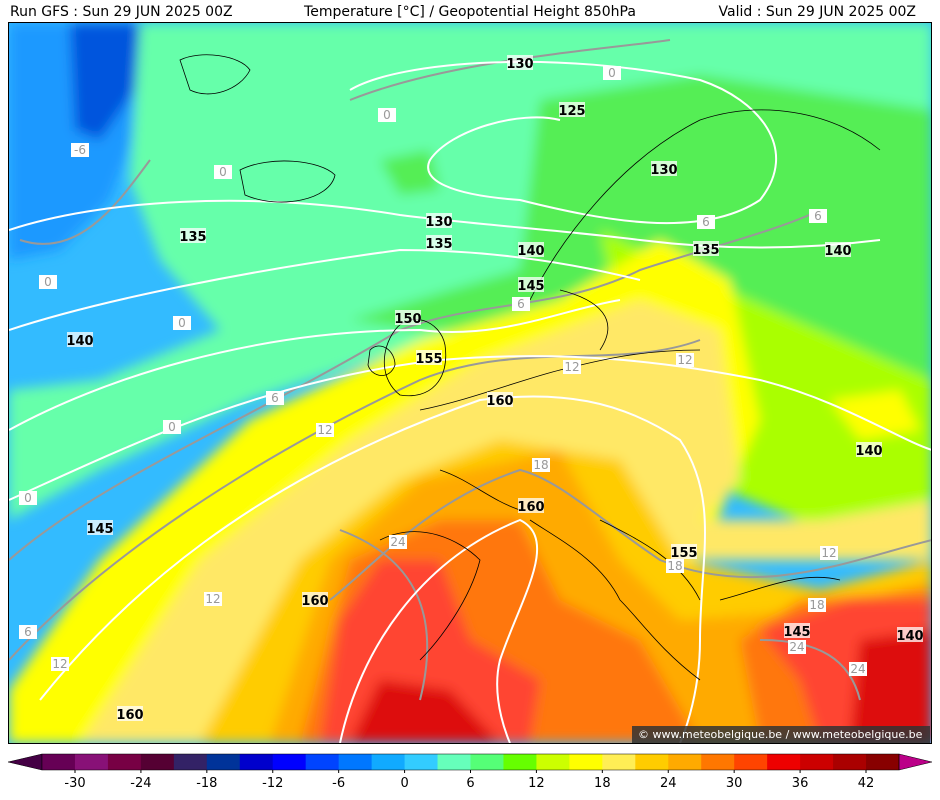  Describe the element at coordinates (536, 783) in the screenshot. I see `colorbar-tick-label: 12` at that location.